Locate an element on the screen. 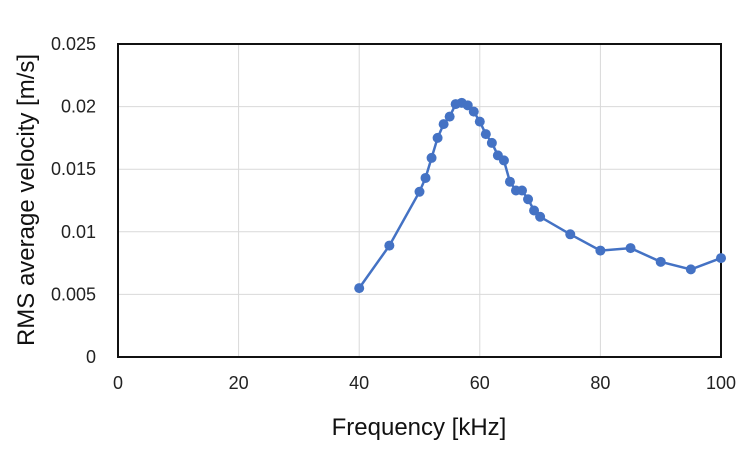 The image size is (751, 450). x-tick-label: 60 is located at coordinates (480, 383).